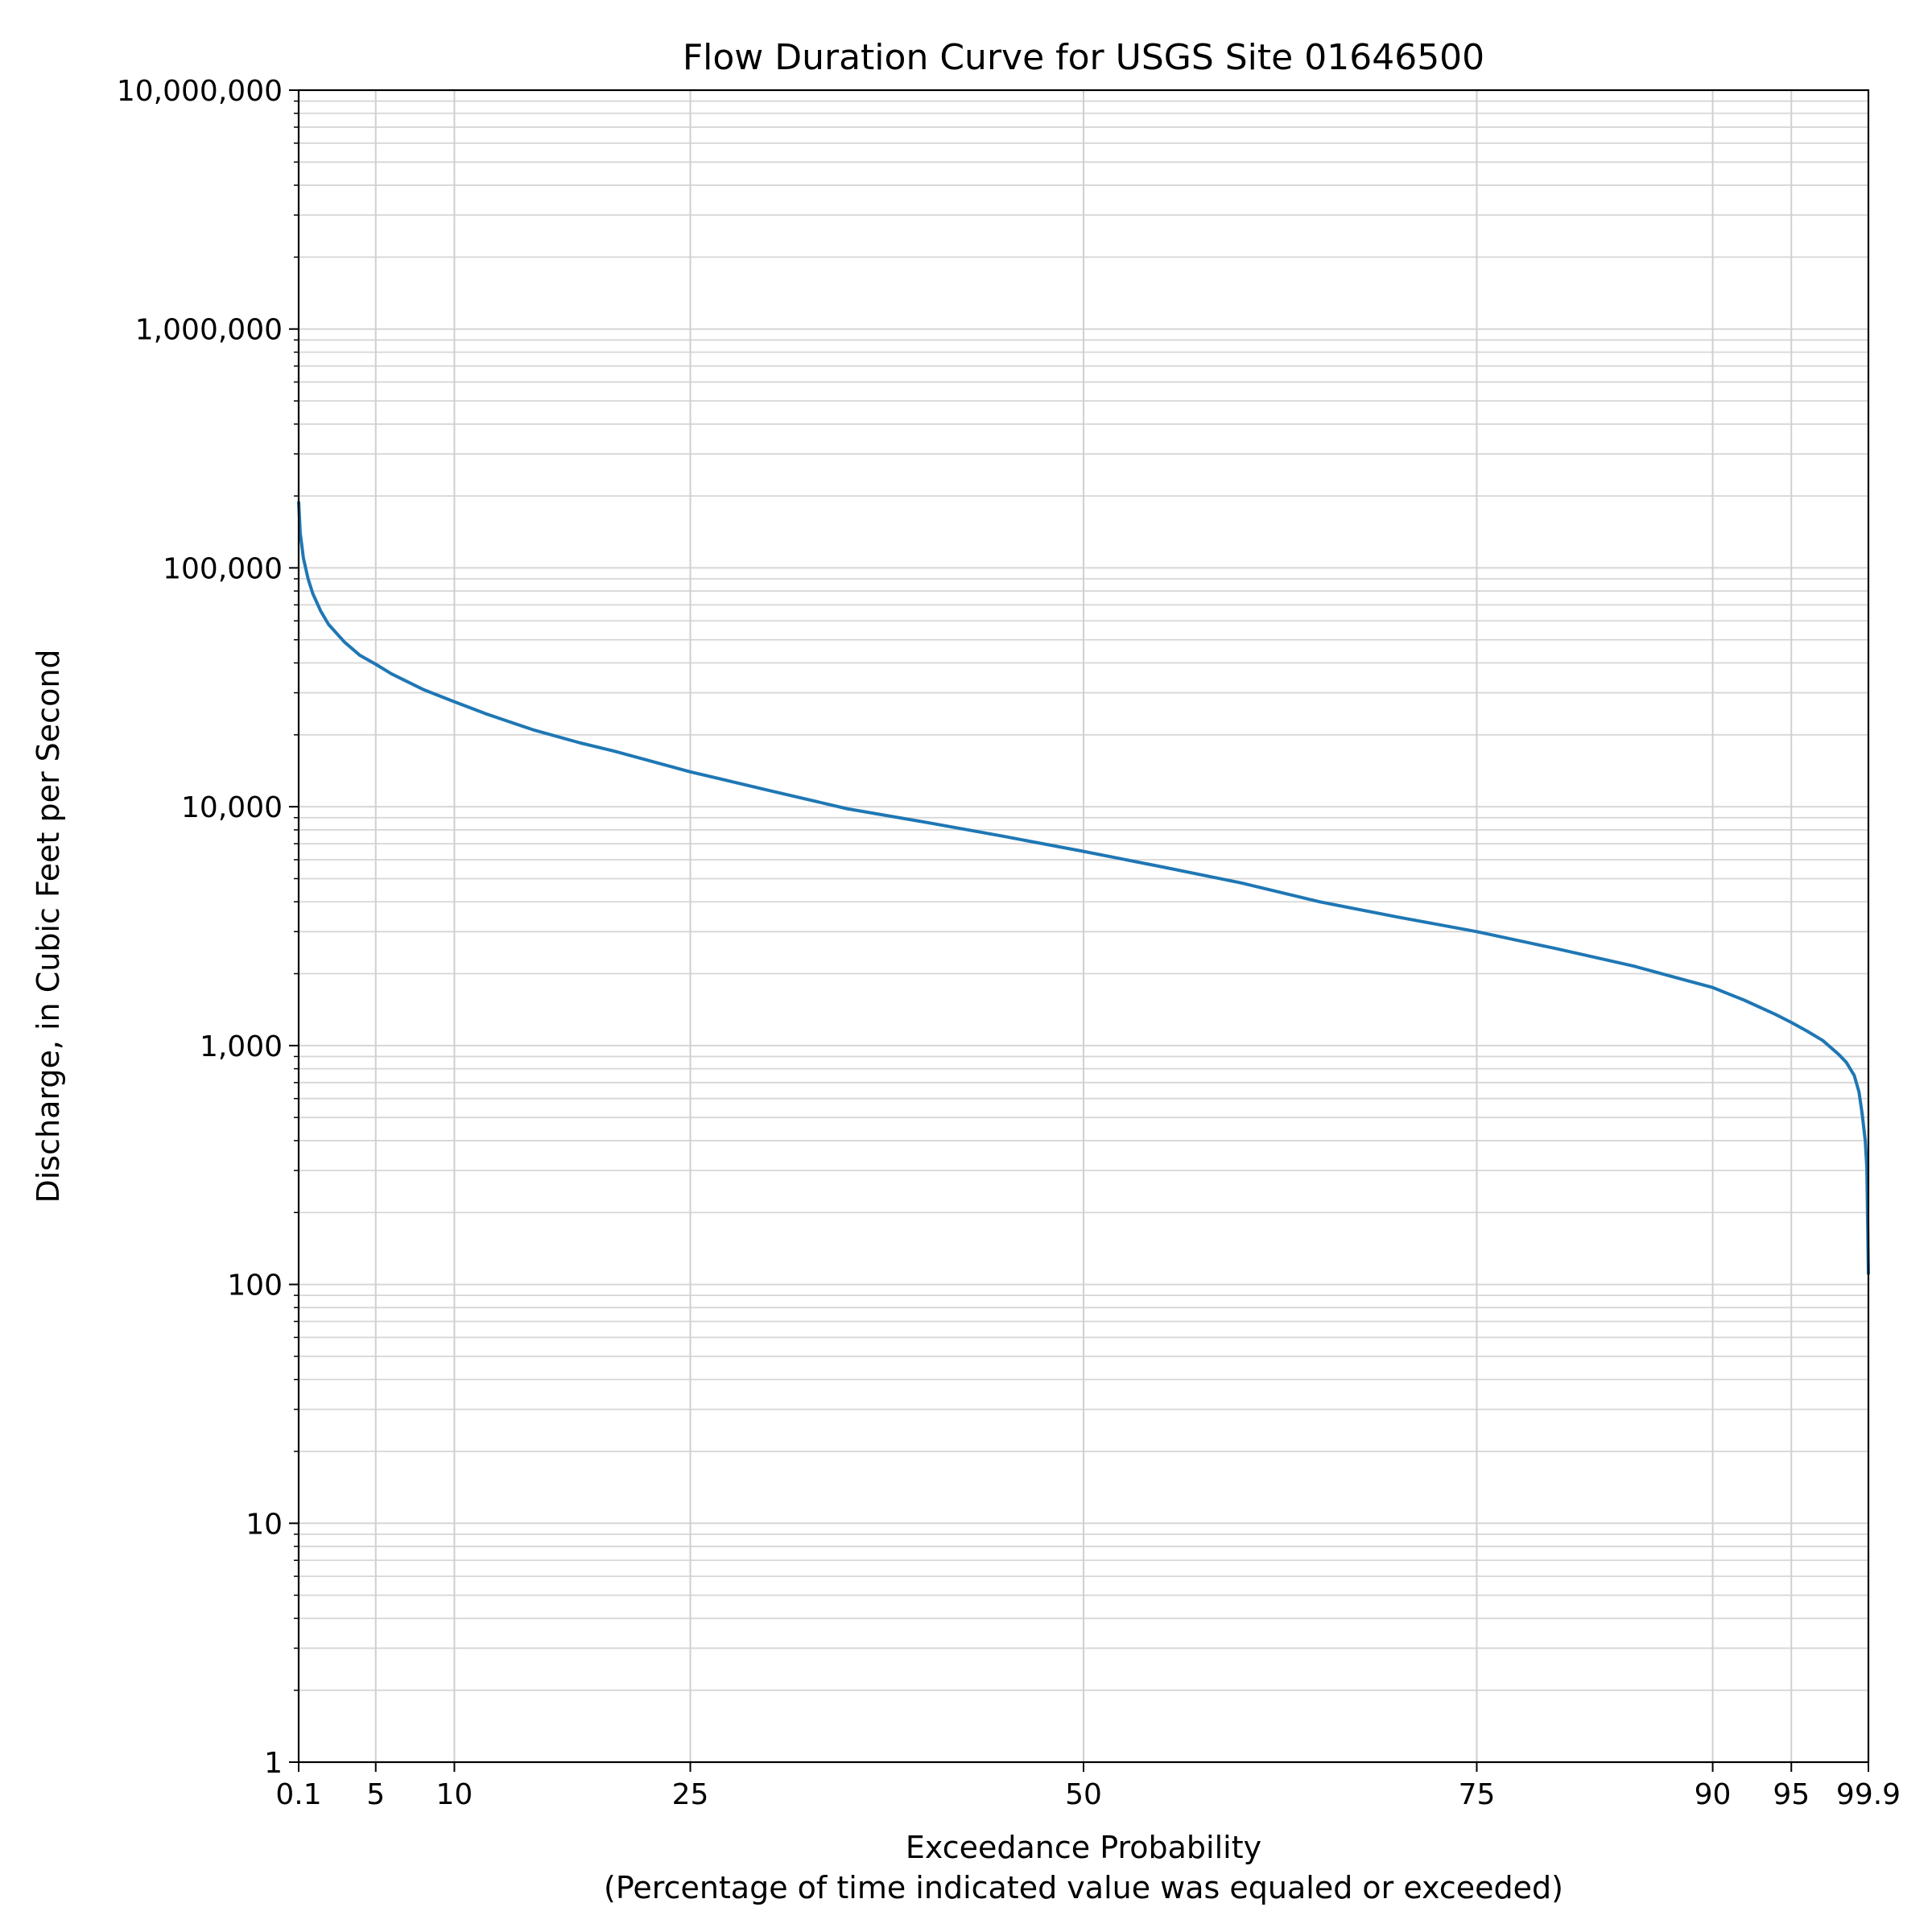  Describe the element at coordinates (1791, 1794) in the screenshot. I see `x-tick-label: 95` at that location.